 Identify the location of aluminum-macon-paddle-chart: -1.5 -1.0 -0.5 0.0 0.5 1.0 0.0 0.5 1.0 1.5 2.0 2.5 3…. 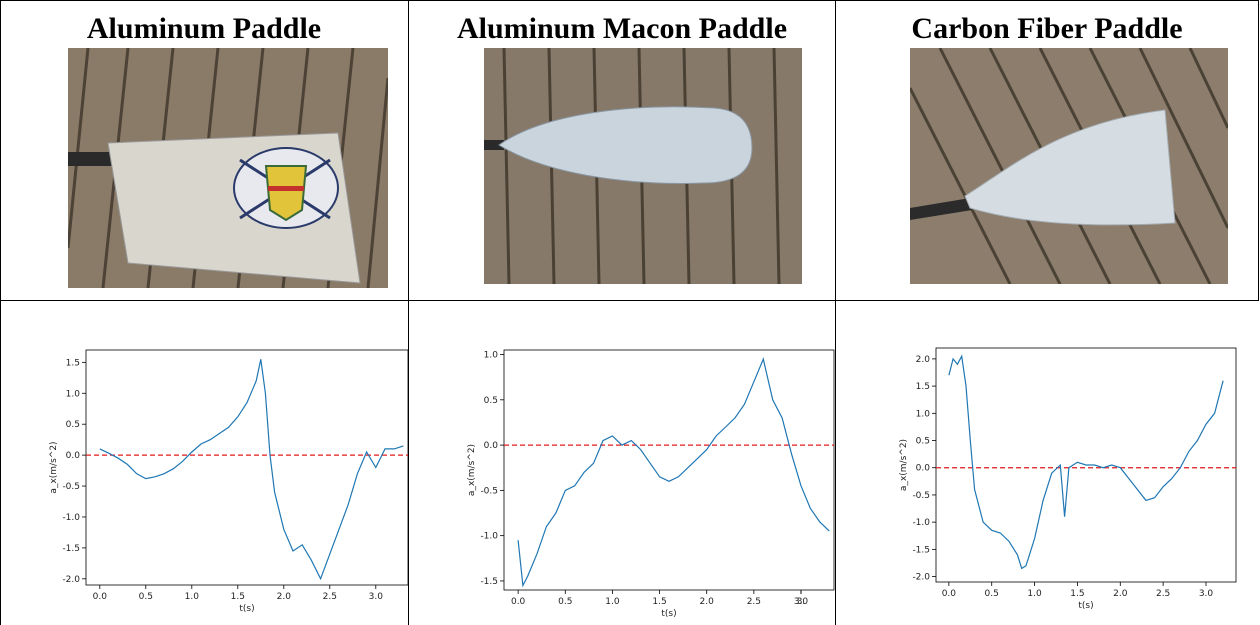
(647, 481).